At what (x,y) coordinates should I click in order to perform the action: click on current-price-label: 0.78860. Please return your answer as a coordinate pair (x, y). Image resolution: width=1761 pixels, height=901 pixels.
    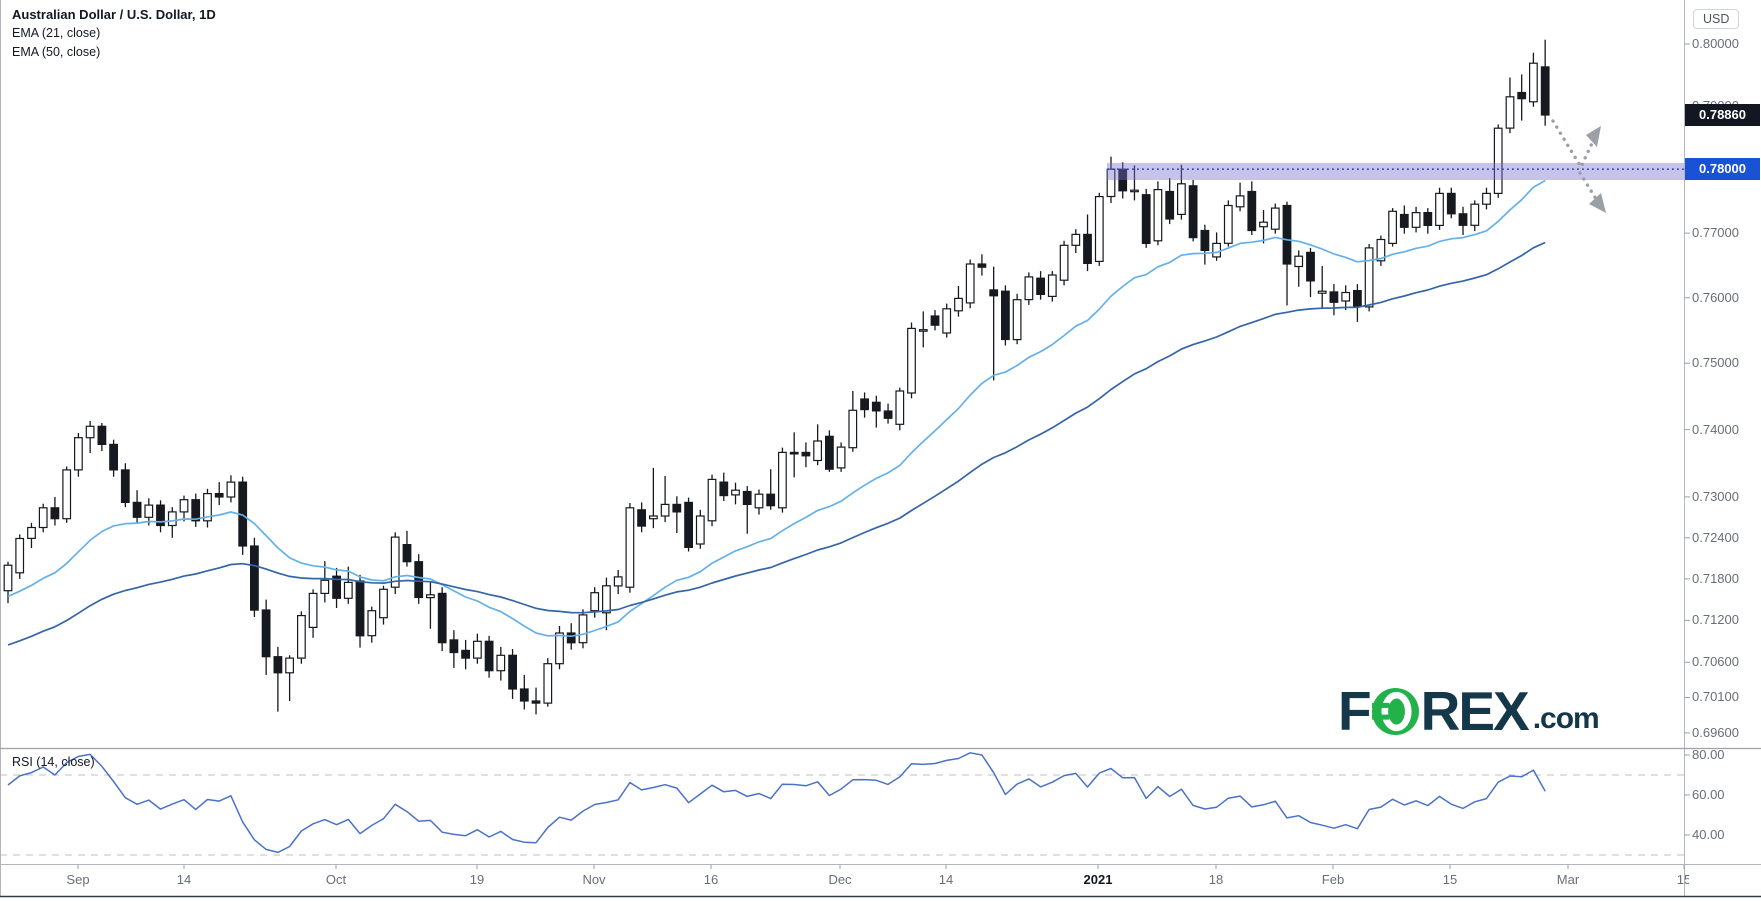
    Looking at the image, I should click on (1722, 115).